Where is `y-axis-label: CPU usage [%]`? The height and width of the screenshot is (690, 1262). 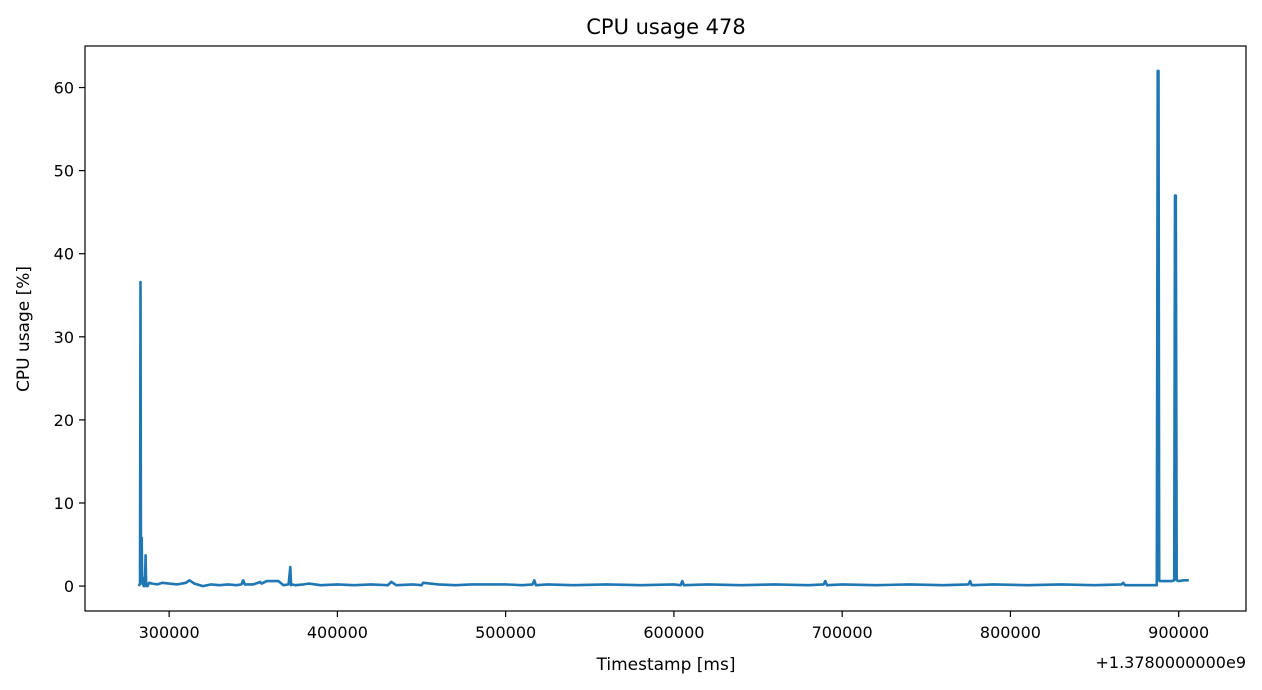 y-axis-label: CPU usage [%] is located at coordinates (24, 329).